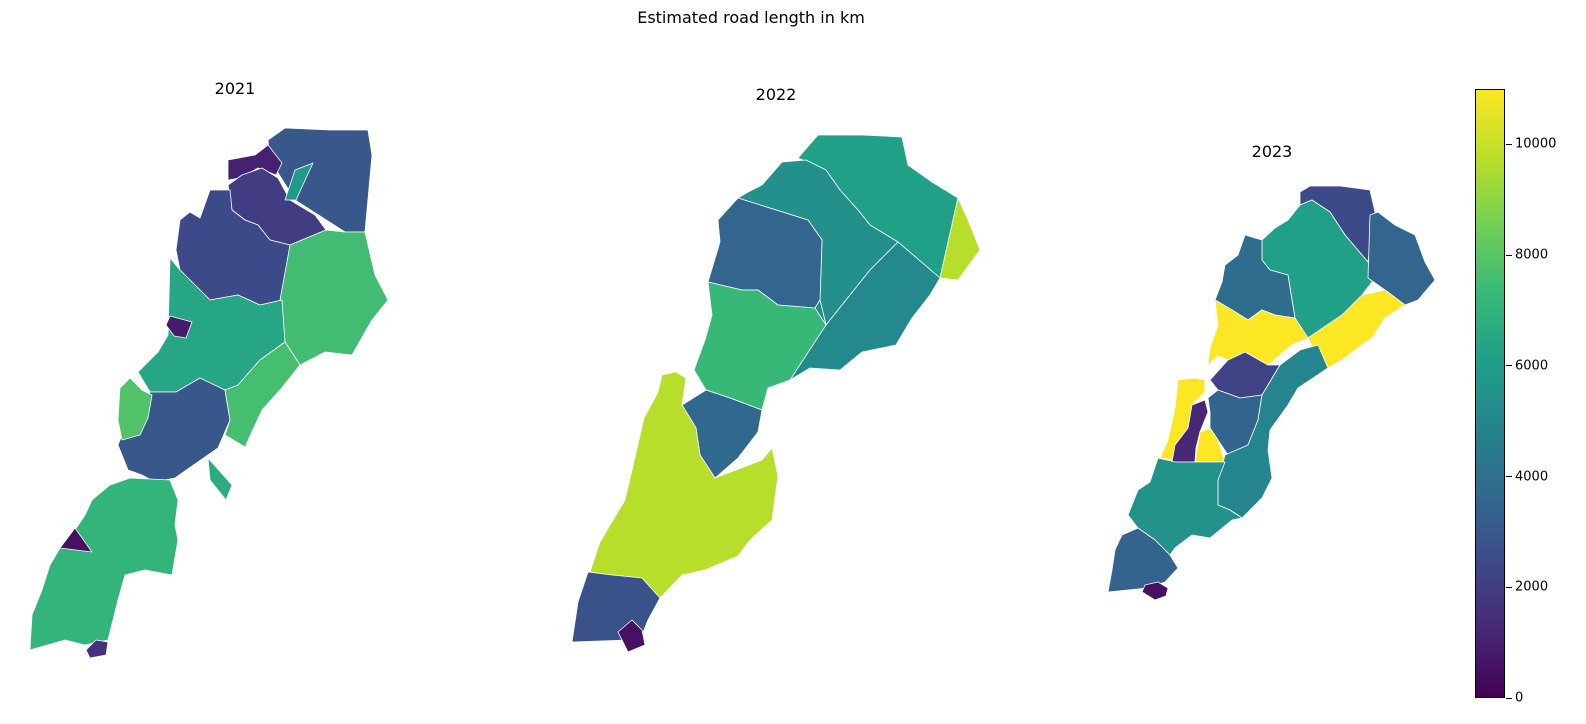  What do you see at coordinates (751, 17) in the screenshot?
I see `figure-title: Estimated road length in km` at bounding box center [751, 17].